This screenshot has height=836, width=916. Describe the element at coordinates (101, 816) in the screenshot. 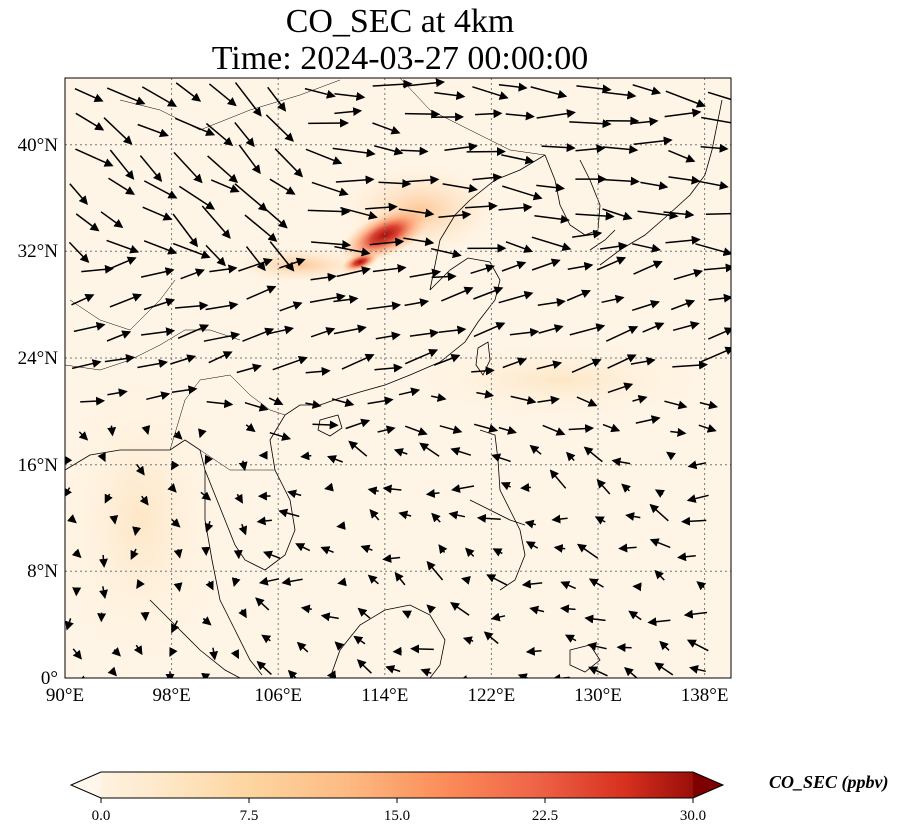

I see `colorbar-tick-label: 0.0` at that location.